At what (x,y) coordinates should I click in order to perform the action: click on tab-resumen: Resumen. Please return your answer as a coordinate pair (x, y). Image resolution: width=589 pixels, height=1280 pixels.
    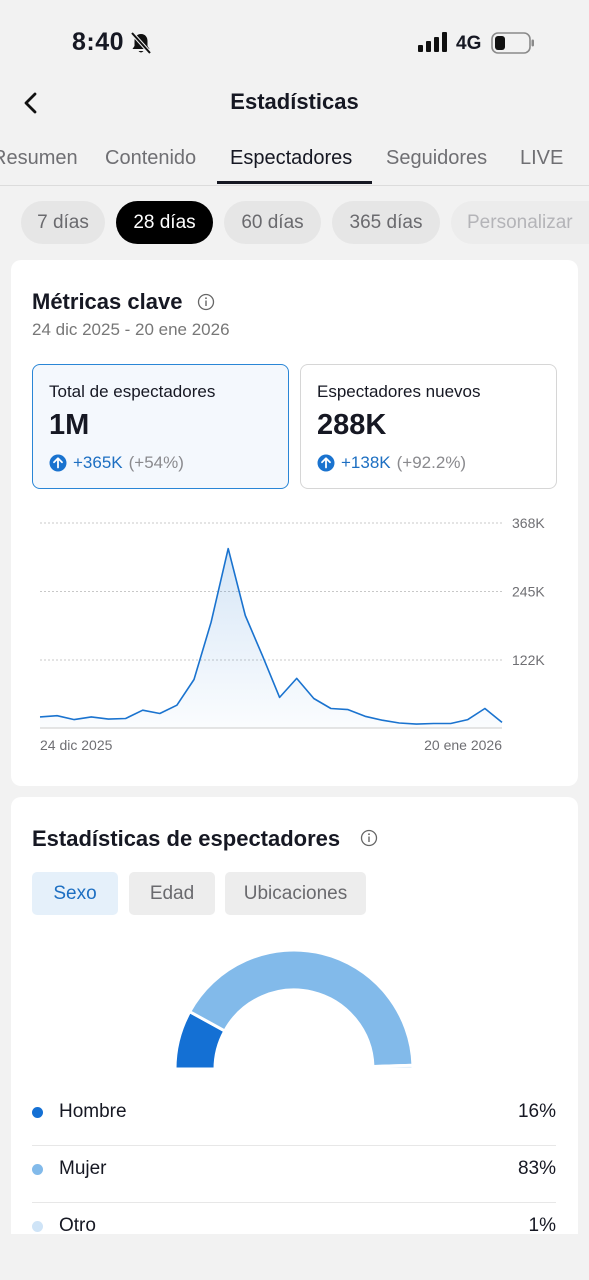
    Looking at the image, I should click on (39, 158).